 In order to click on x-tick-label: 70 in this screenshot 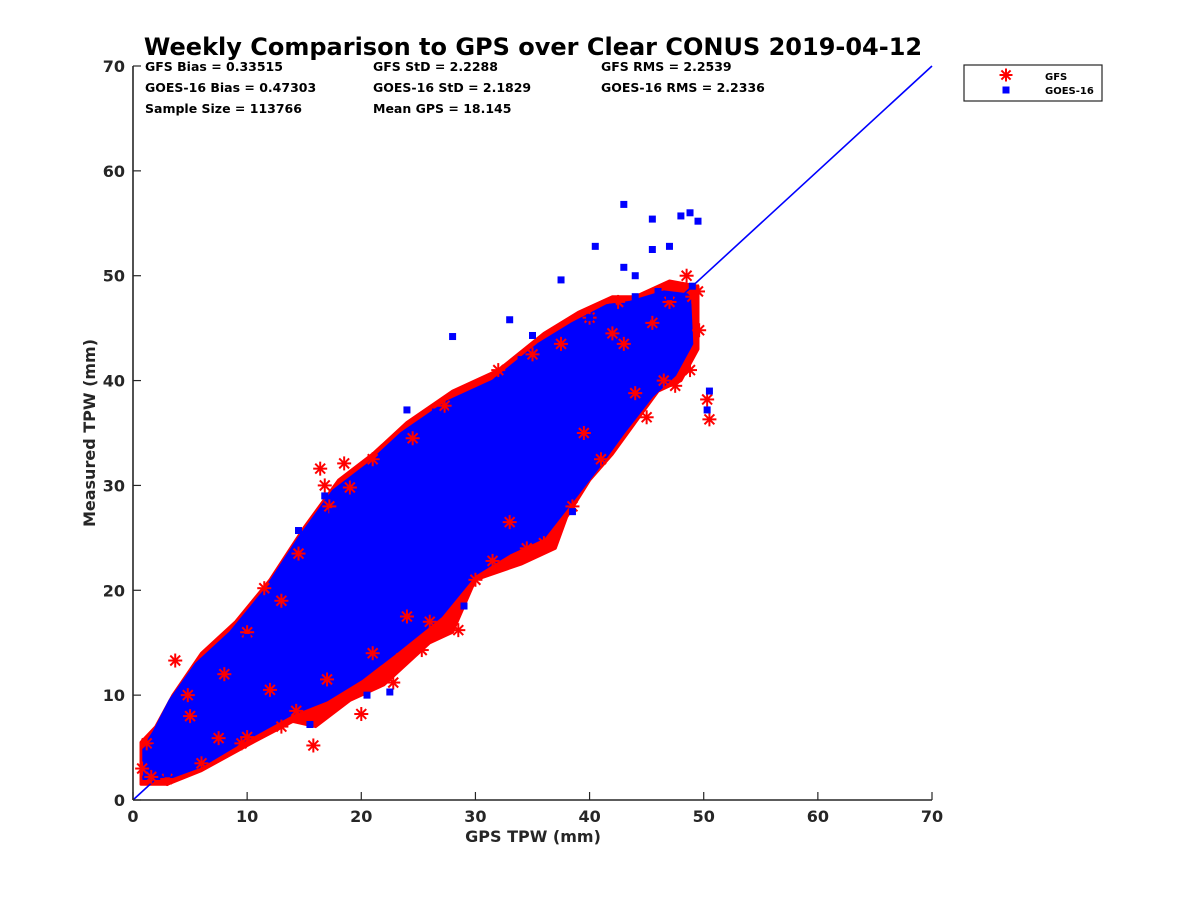, I will do `click(932, 816)`.